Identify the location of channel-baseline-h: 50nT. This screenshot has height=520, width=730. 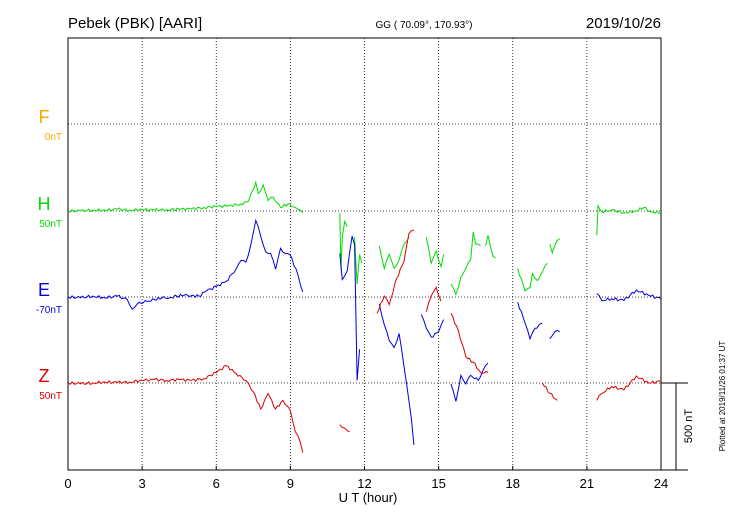
(50, 224).